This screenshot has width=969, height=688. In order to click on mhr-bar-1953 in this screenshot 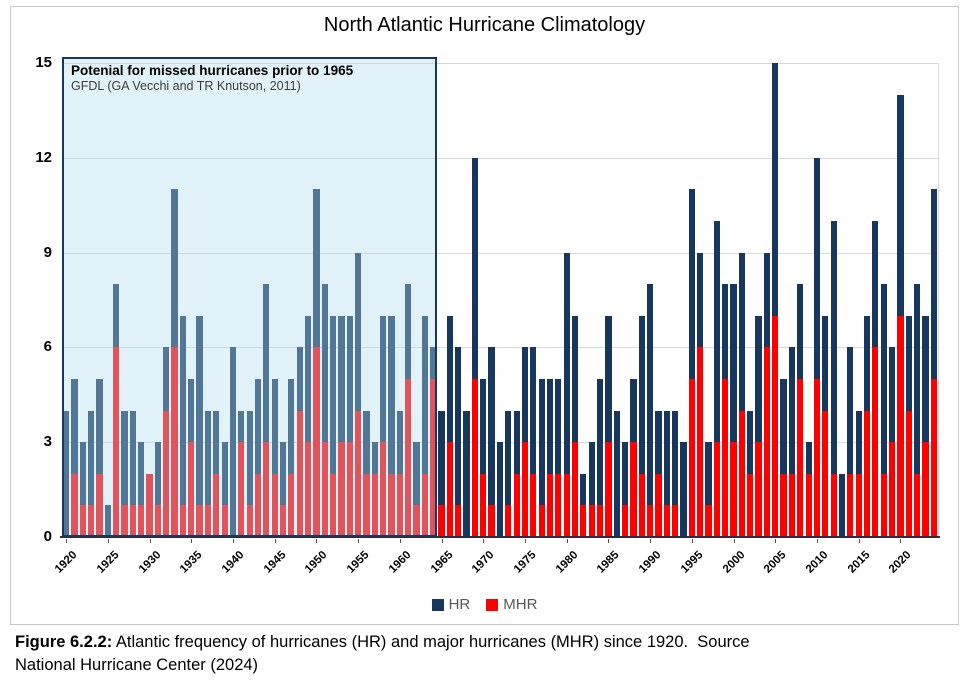, I will do `click(341, 489)`.